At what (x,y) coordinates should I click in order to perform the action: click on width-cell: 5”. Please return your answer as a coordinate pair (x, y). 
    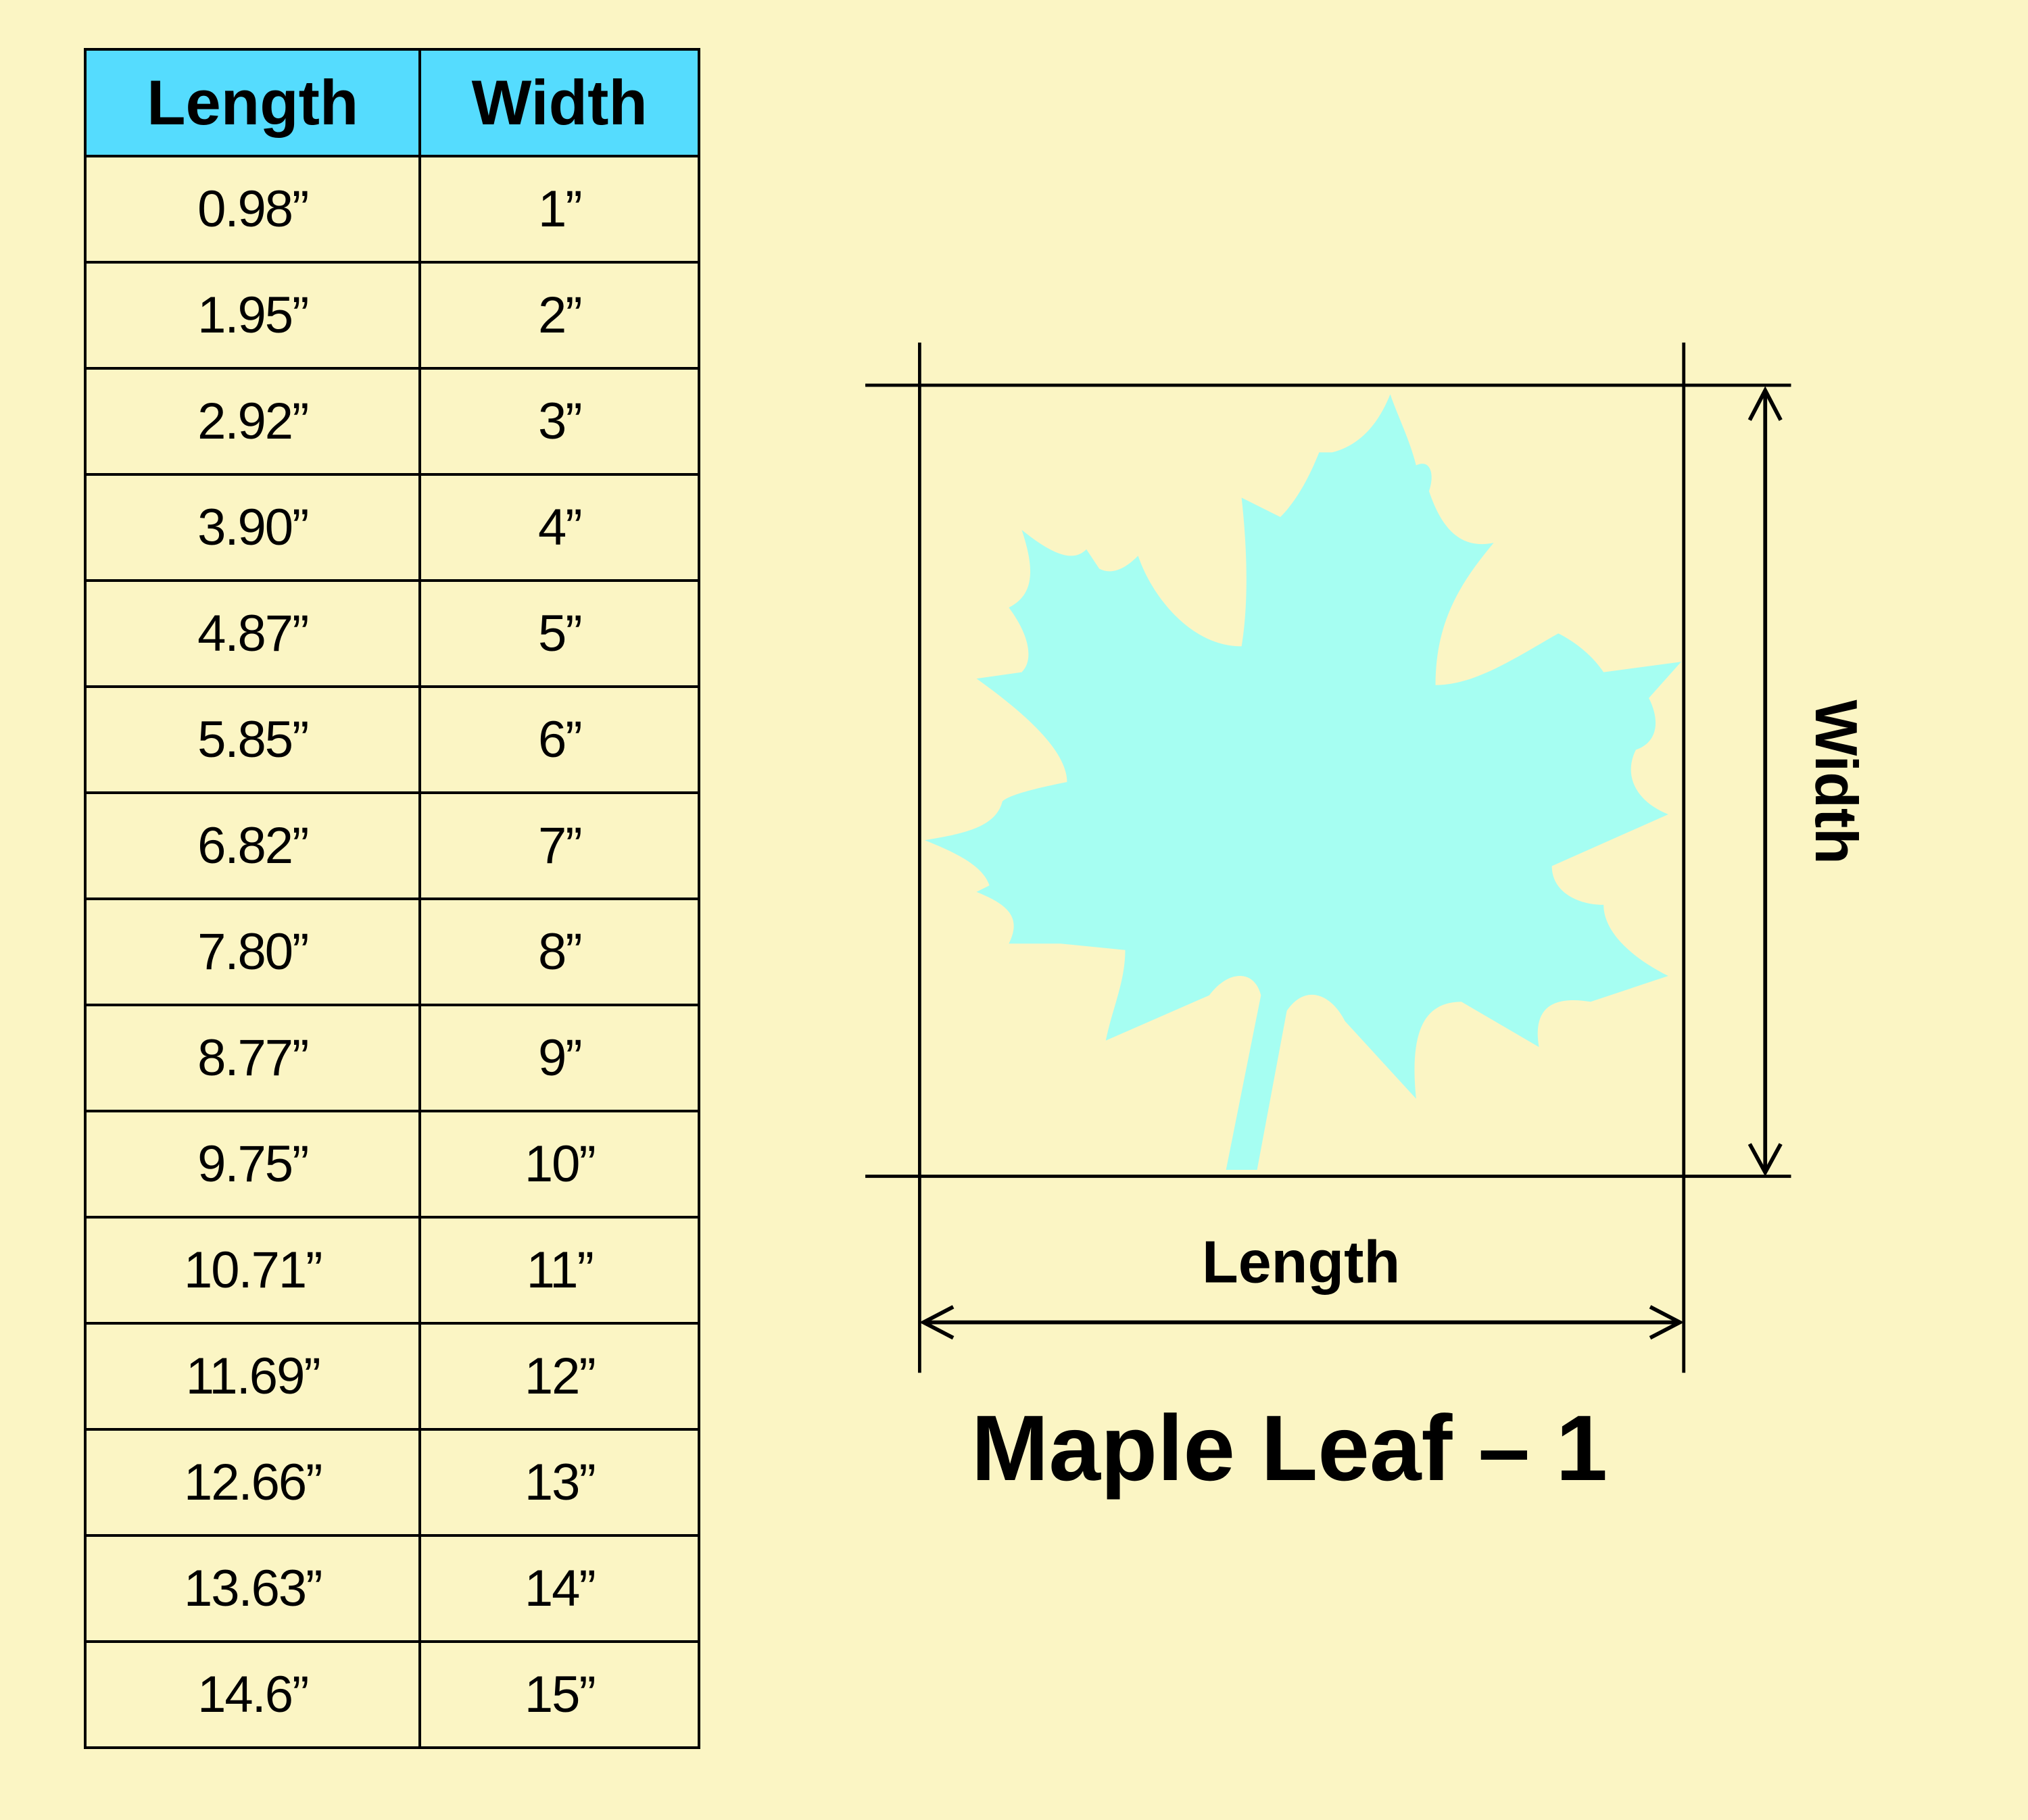
    Looking at the image, I should click on (559, 633).